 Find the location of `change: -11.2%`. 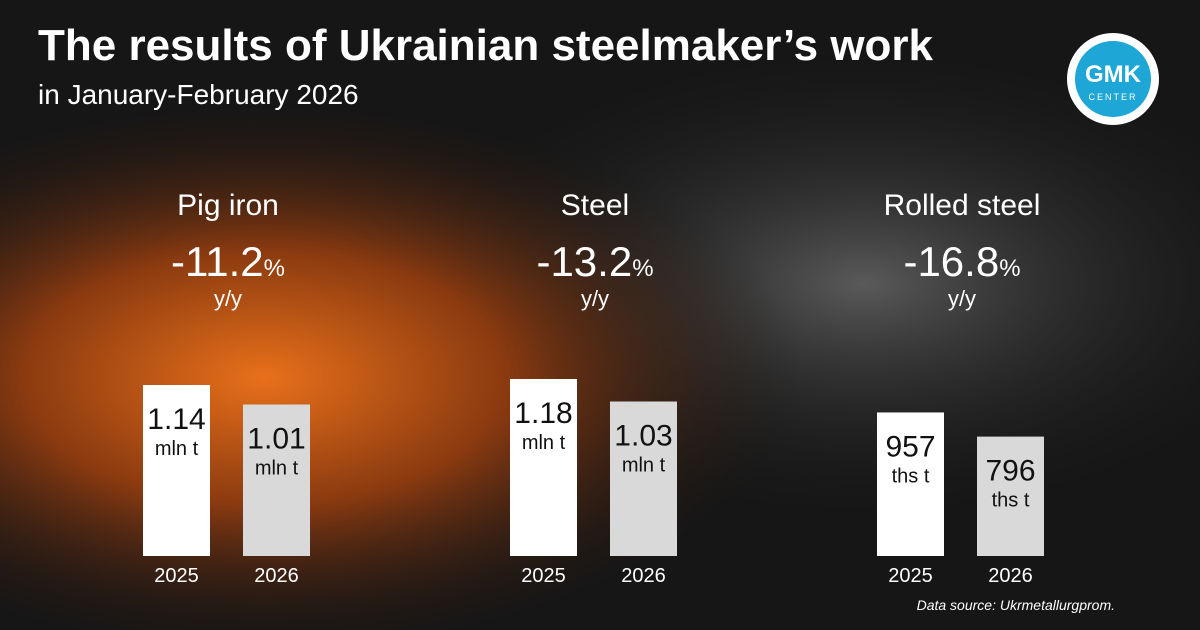

change: -11.2% is located at coordinates (228, 261).